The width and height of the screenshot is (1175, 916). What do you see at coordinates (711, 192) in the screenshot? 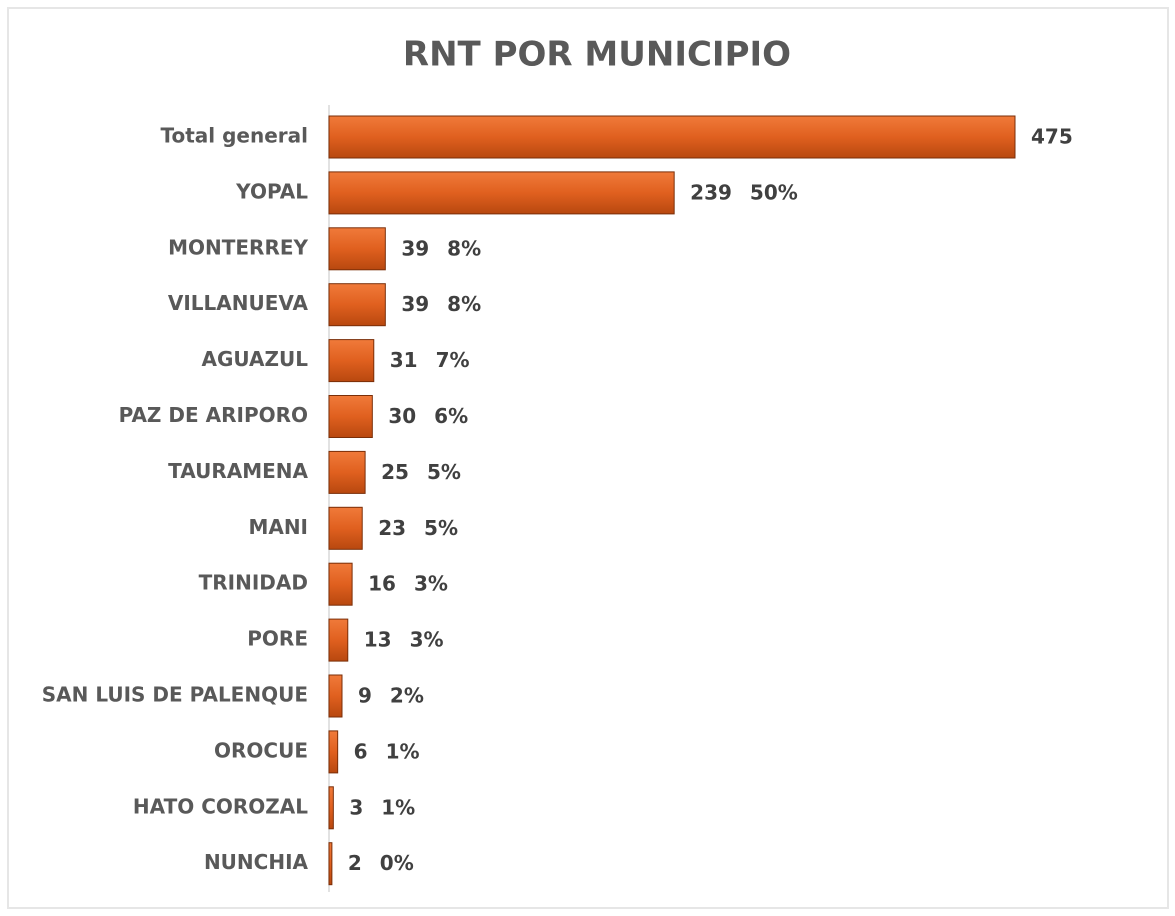
I see `value-label: 239` at bounding box center [711, 192].